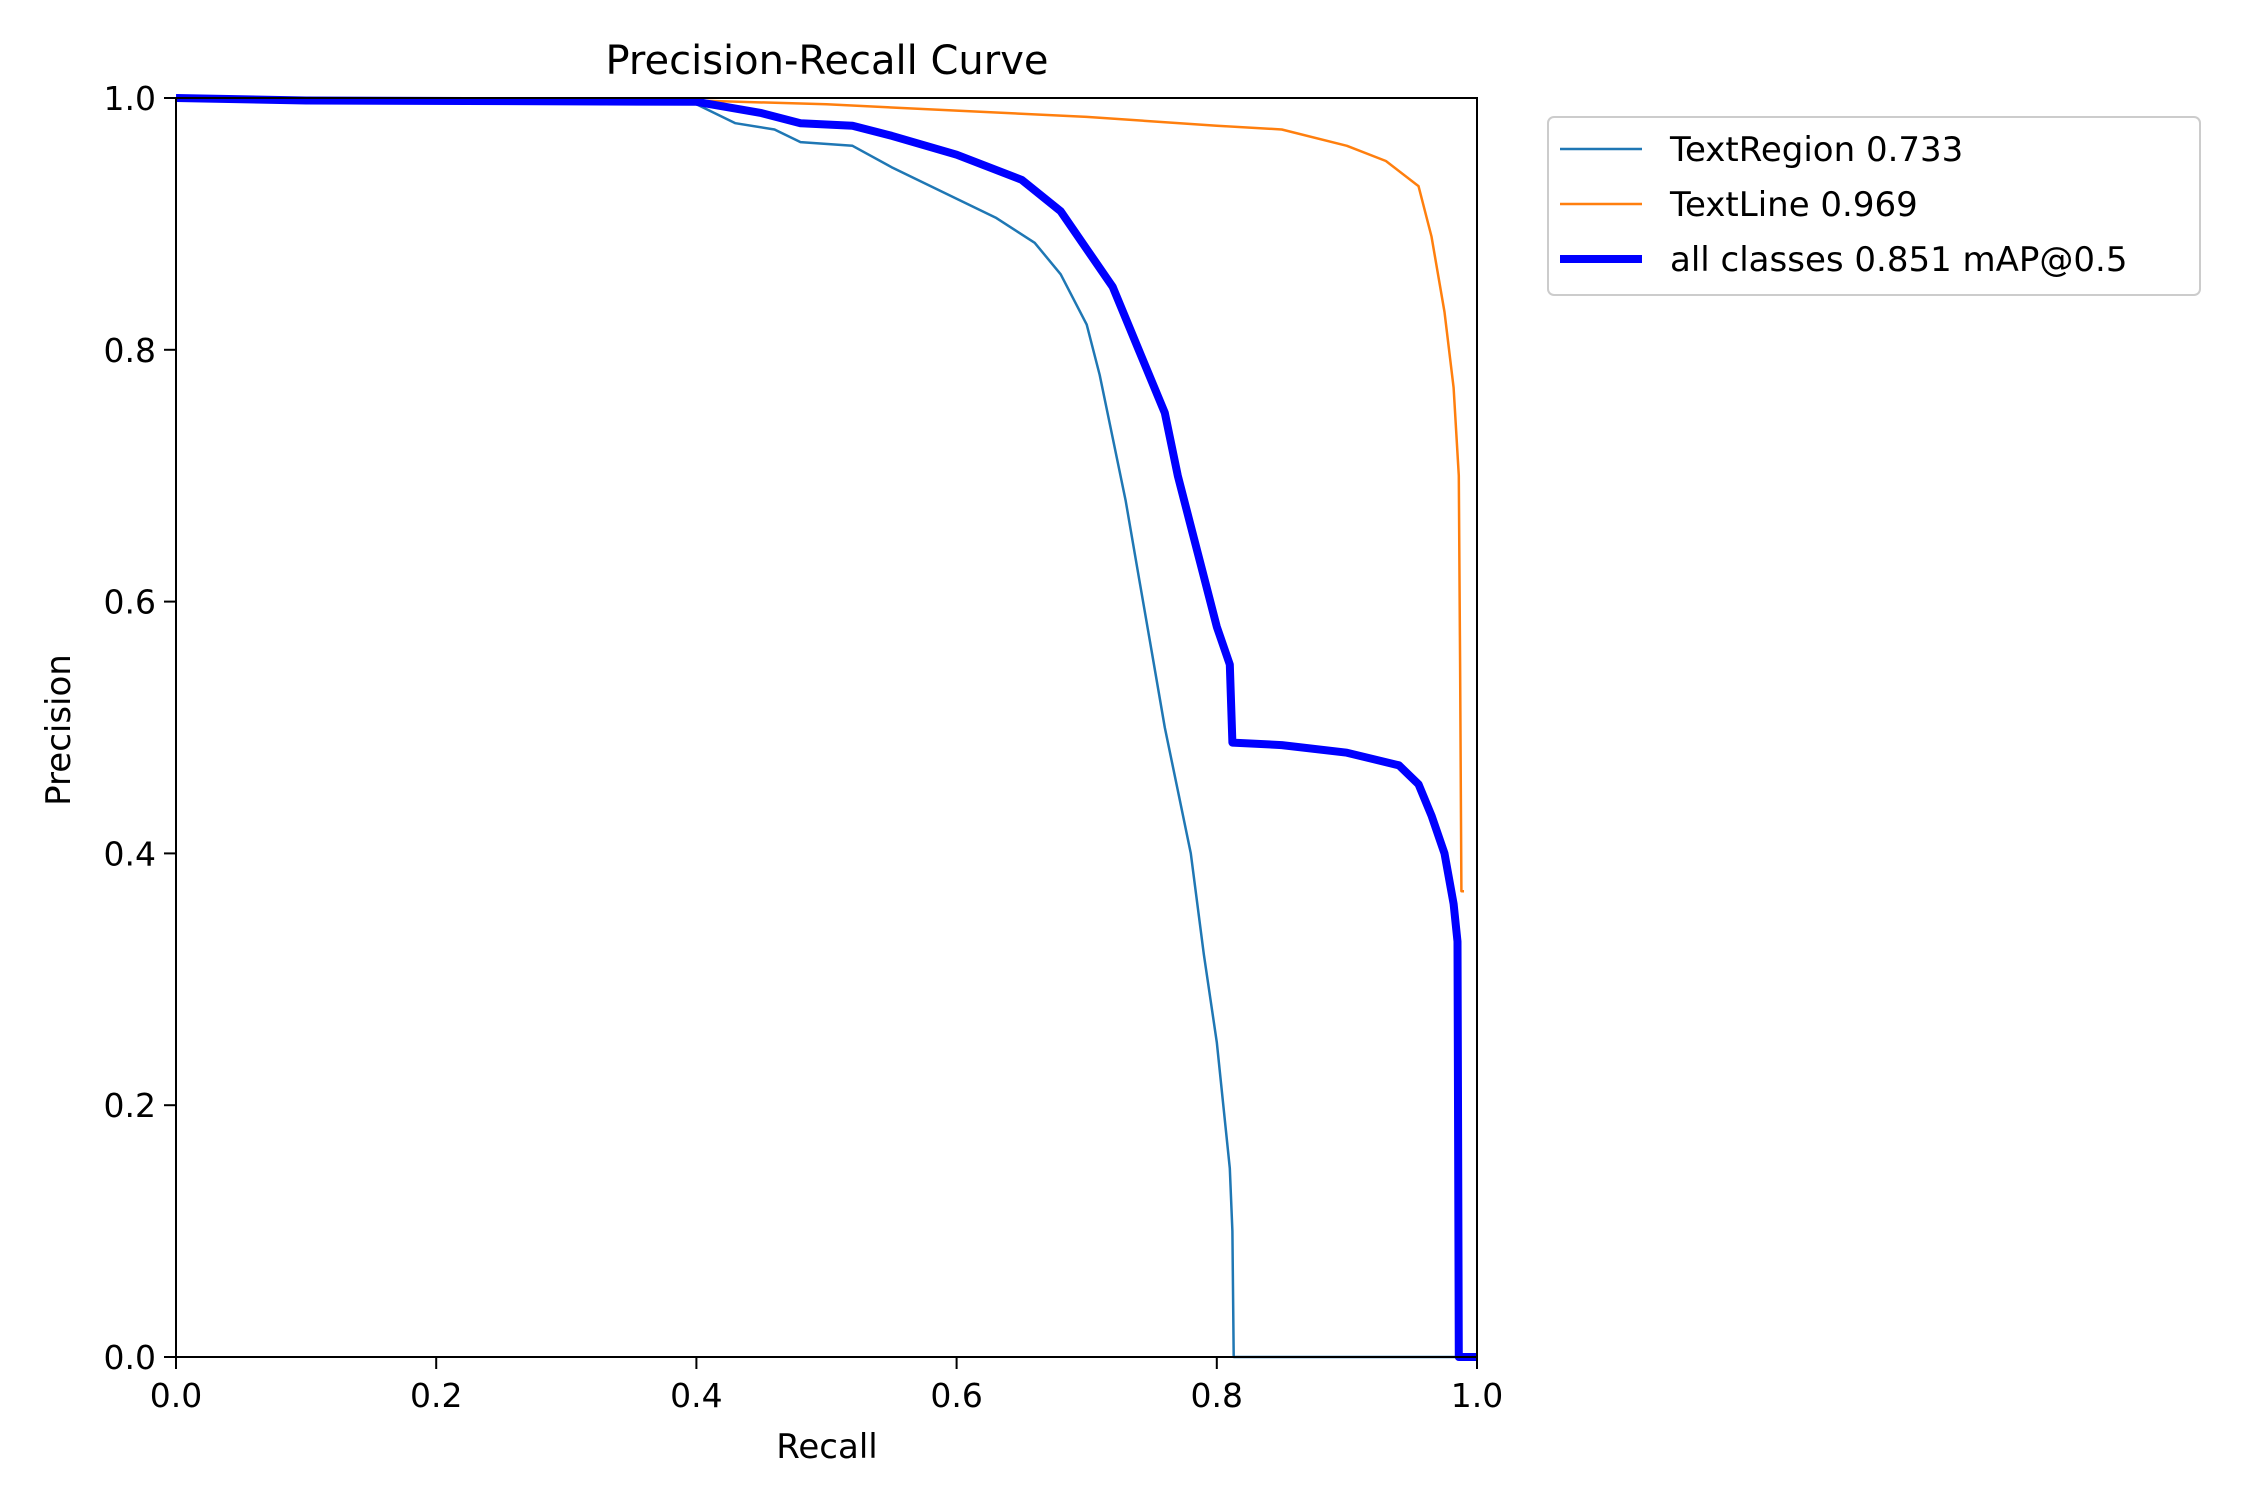 The height and width of the screenshot is (1500, 2250). I want to click on x-tick-label: 0.0, so click(176, 1395).